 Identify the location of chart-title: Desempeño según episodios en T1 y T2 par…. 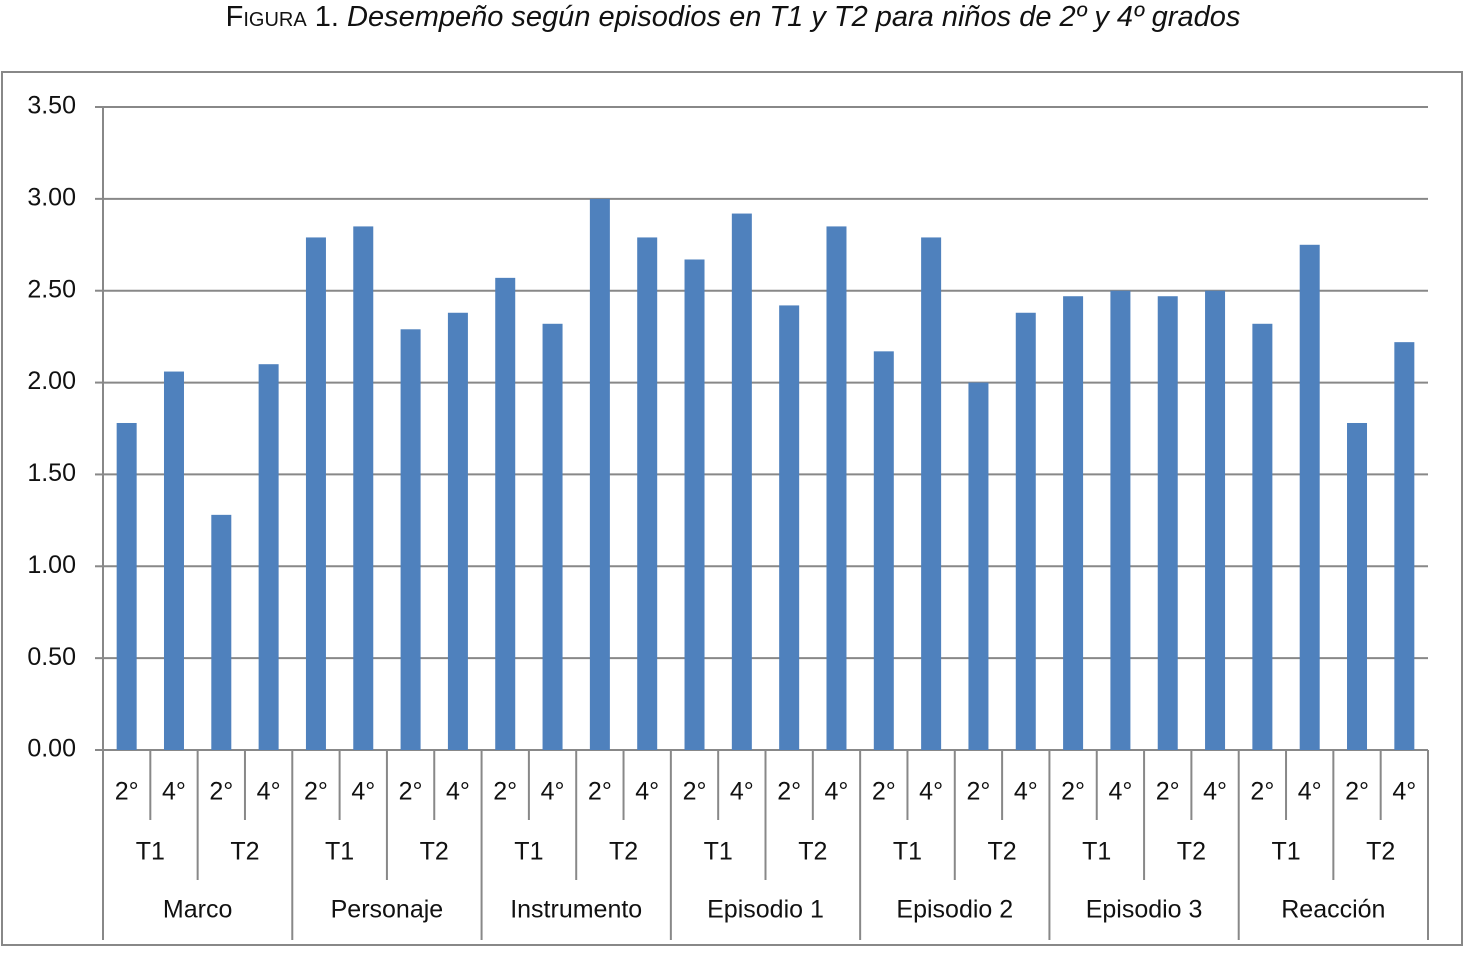
(793, 17).